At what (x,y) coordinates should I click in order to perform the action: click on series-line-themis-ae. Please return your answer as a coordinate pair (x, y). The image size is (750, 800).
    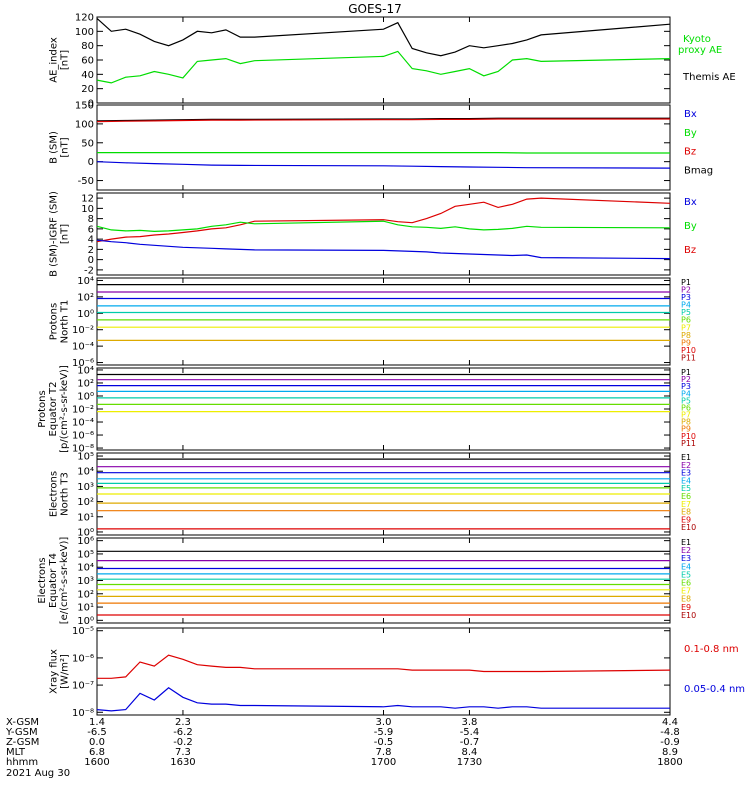
    Looking at the image, I should click on (383, 37).